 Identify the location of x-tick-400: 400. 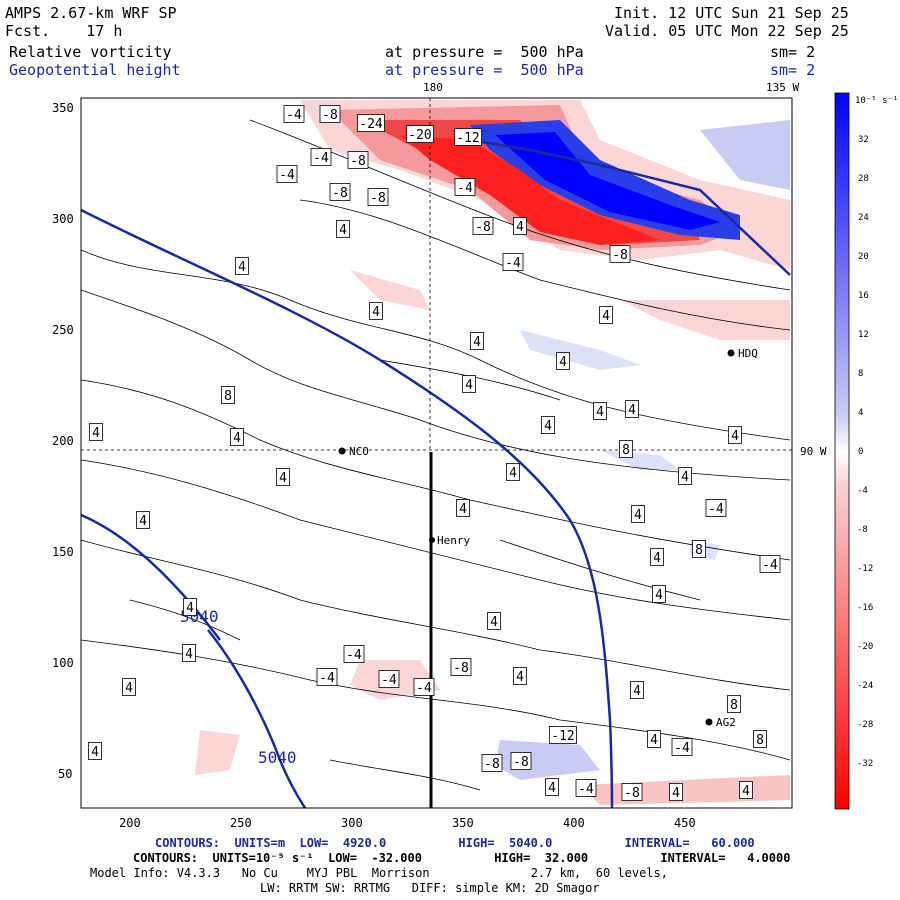
(574, 823).